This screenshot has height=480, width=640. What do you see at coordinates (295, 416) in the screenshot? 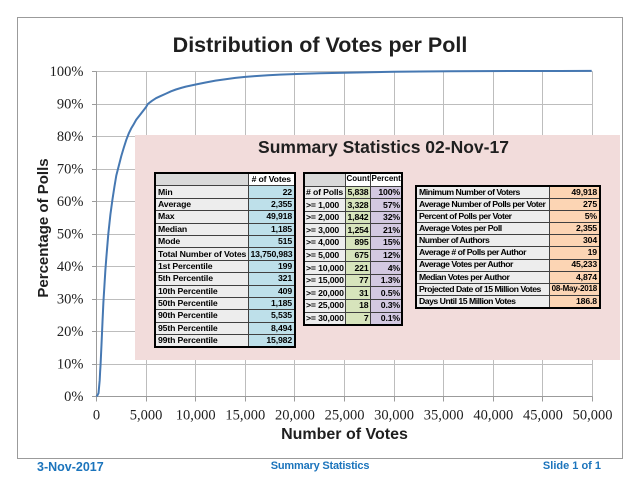
I see `svg-text: 20,000` at bounding box center [295, 416].